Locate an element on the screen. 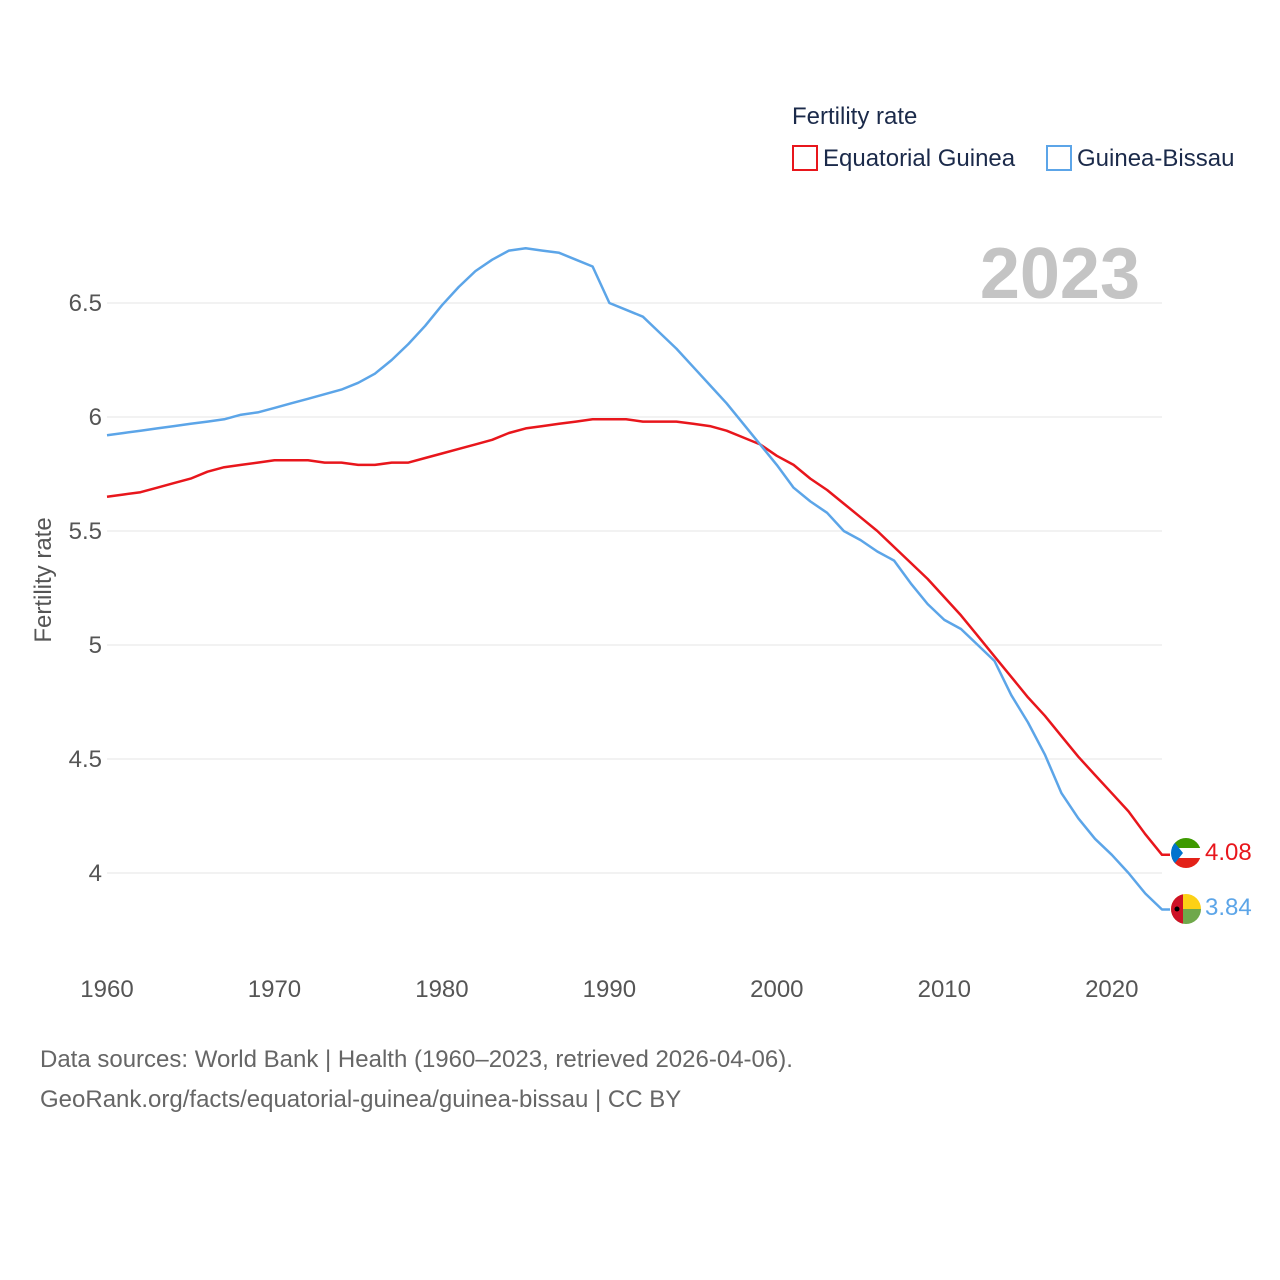  y-tick-label: 6.5 is located at coordinates (85, 303).